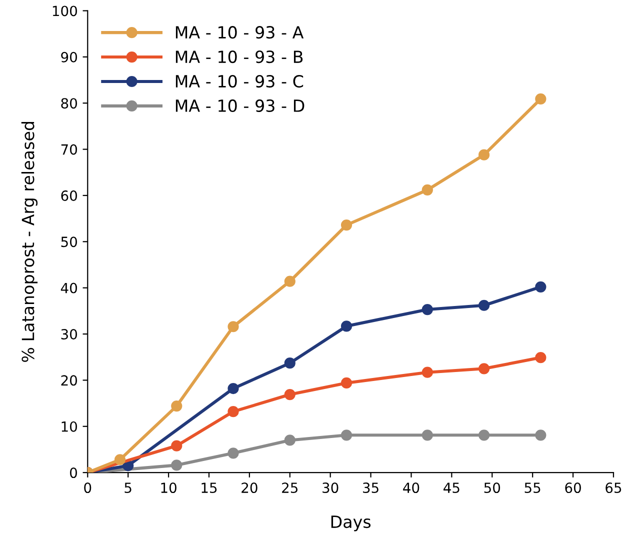 The height and width of the screenshot is (537, 626). I want to click on y-tick-label: 70, so click(69, 149).